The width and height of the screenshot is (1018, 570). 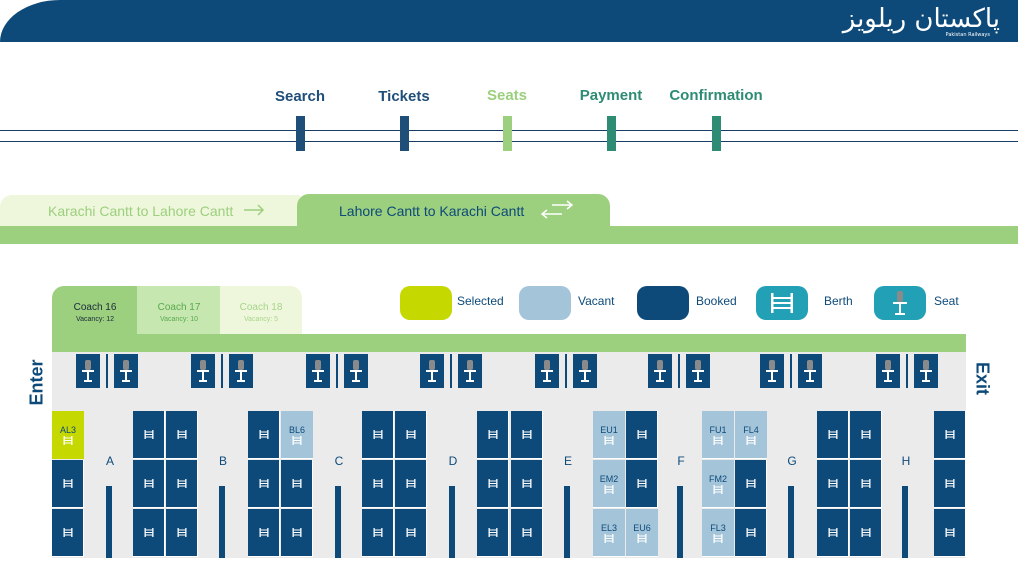 What do you see at coordinates (509, 343) in the screenshot?
I see `coach-roof` at bounding box center [509, 343].